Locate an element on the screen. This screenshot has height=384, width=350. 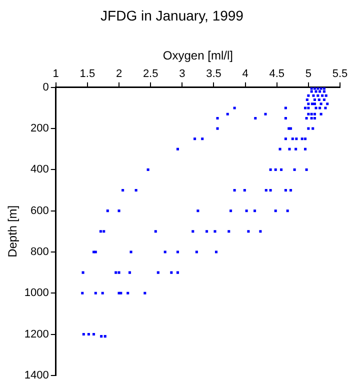
y-tick-label: 1000 is located at coordinates (36, 293).